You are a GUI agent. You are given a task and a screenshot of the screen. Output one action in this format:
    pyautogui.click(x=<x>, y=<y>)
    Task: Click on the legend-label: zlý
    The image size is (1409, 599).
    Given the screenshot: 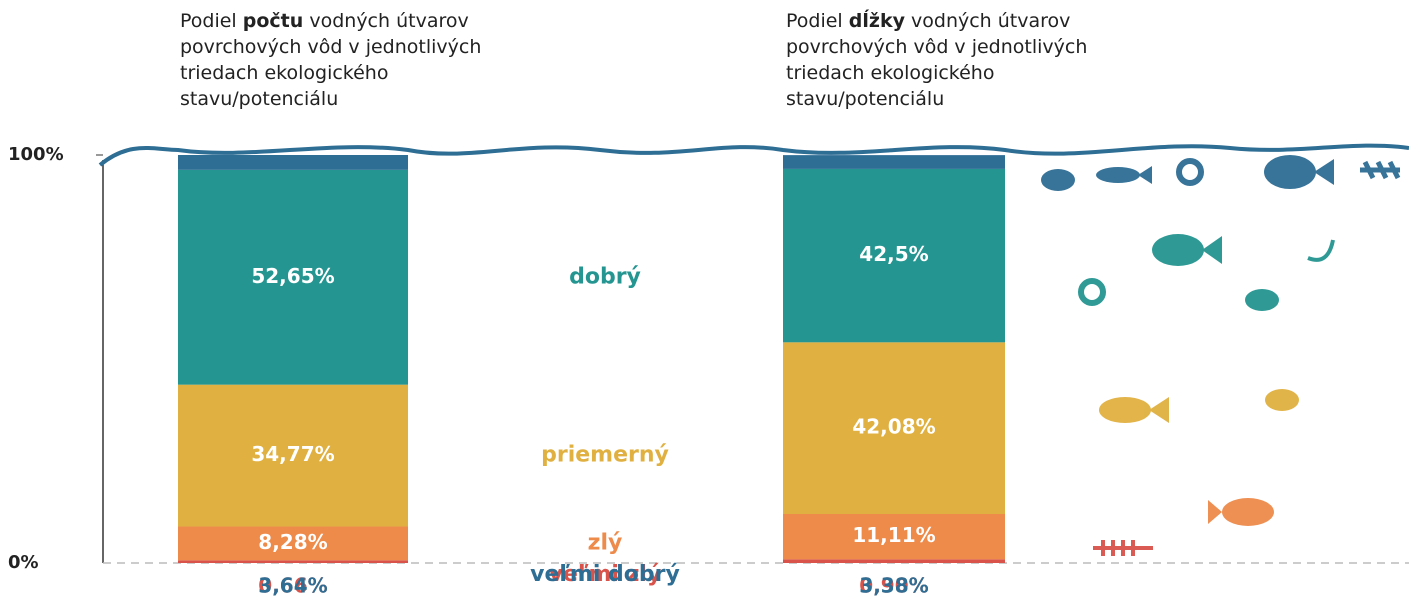 What is the action you would take?
    pyautogui.click(x=605, y=542)
    